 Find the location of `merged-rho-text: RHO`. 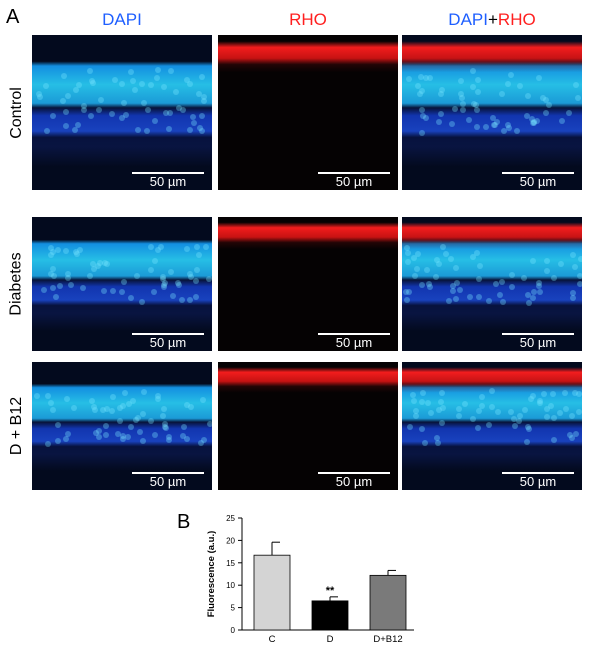

merged-rho-text: RHO is located at coordinates (516, 19).